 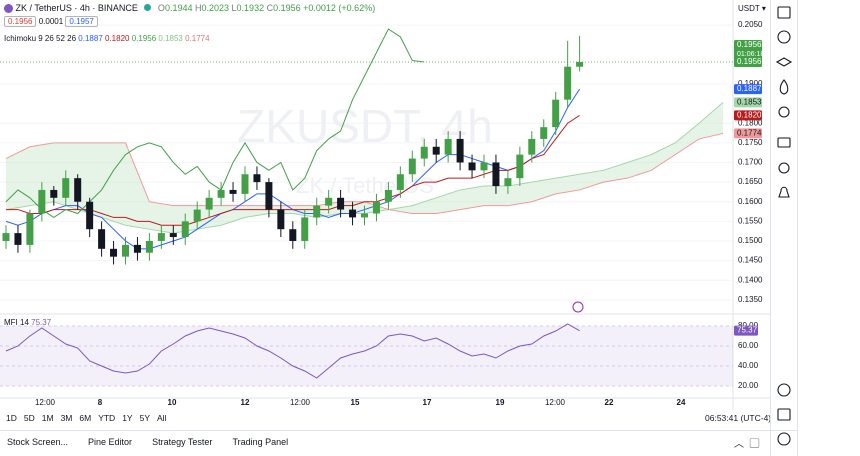 What do you see at coordinates (750, 142) in the screenshot?
I see `y-tick-label: 0.1750` at bounding box center [750, 142].